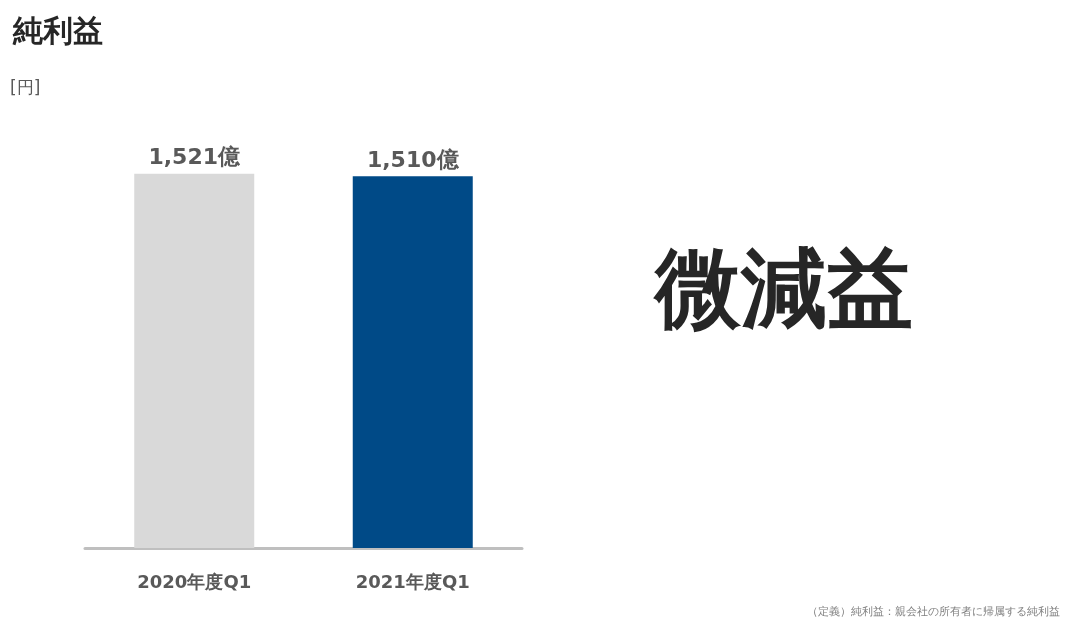 This screenshot has width=1090, height=628. What do you see at coordinates (194, 581) in the screenshot?
I see `x-tick-label: 2020年度Q1` at bounding box center [194, 581].